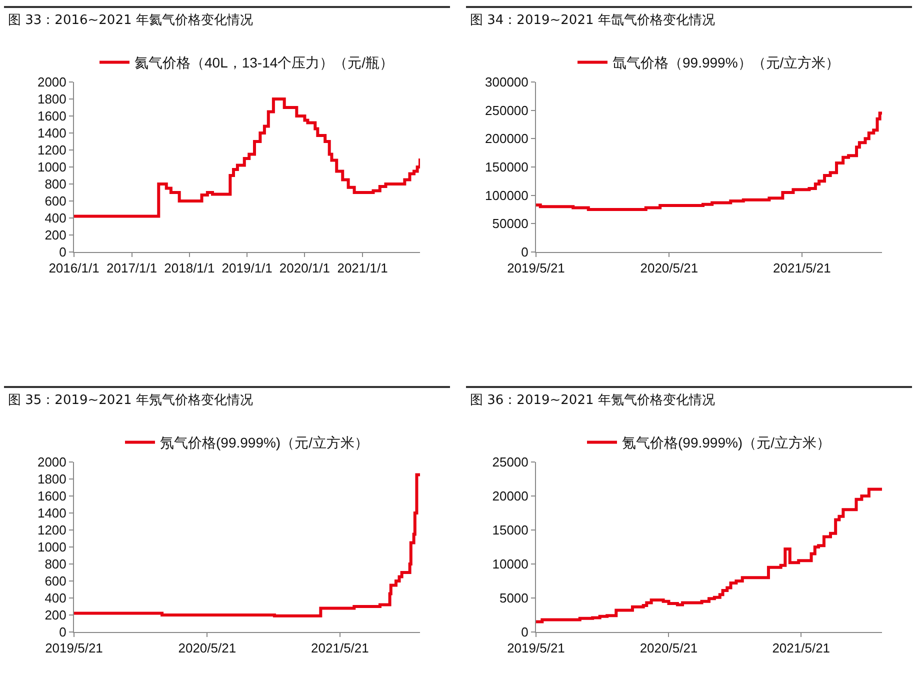 The image size is (914, 691). Describe the element at coordinates (506, 167) in the screenshot. I see `y-tick-label: 150000` at that location.